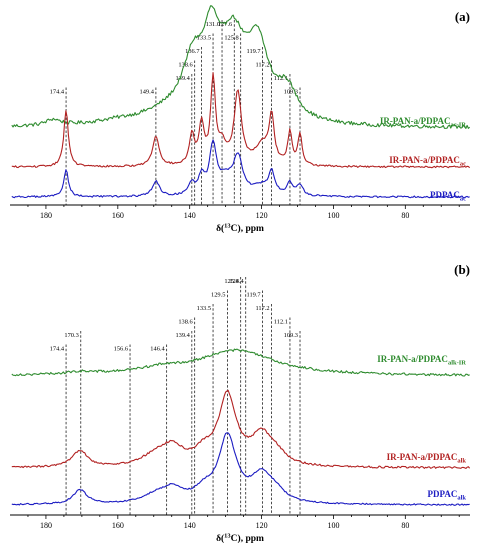 Image resolution: width=486 pixels, height=550 pixels. Describe the element at coordinates (218, 295) in the screenshot. I see `peak-label: 129.5` at that location.